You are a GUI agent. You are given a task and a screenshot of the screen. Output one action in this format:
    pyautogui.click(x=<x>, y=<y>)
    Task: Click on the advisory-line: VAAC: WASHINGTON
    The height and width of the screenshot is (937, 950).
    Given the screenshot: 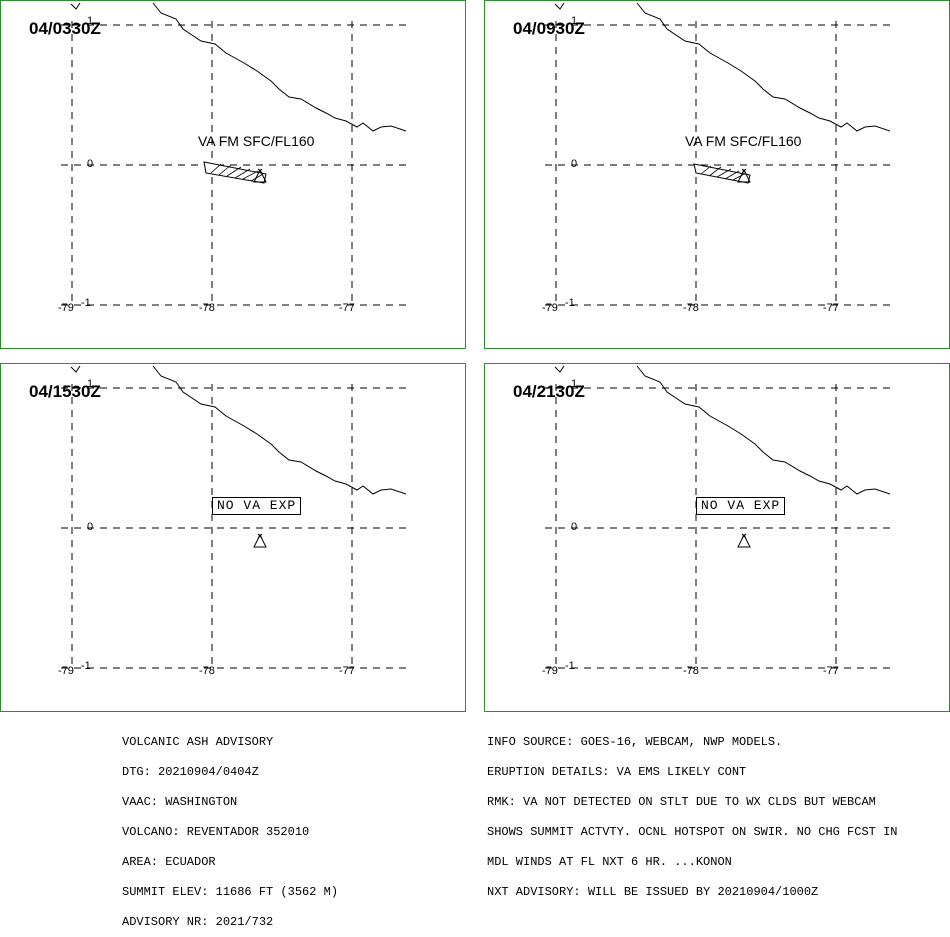 What is the action you would take?
    pyautogui.click(x=180, y=802)
    